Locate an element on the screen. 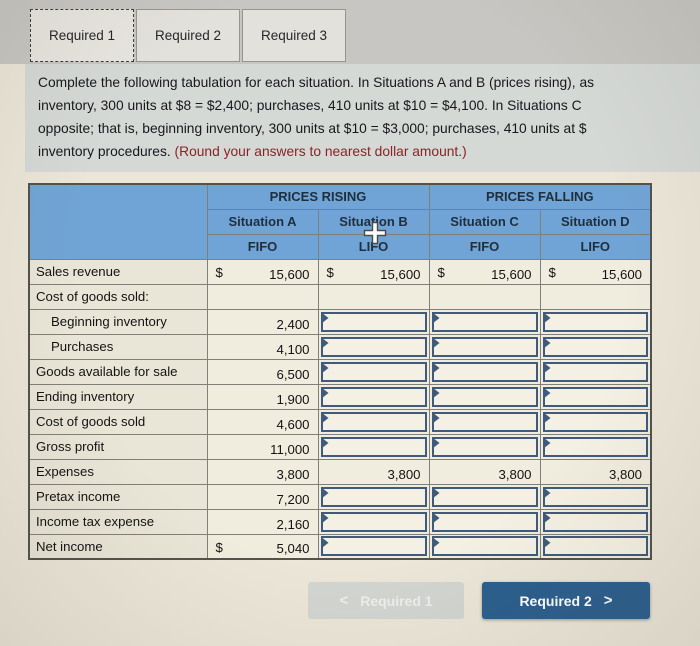 This screenshot has width=700, height=646. tab-required-1: Required 1 is located at coordinates (82, 35).